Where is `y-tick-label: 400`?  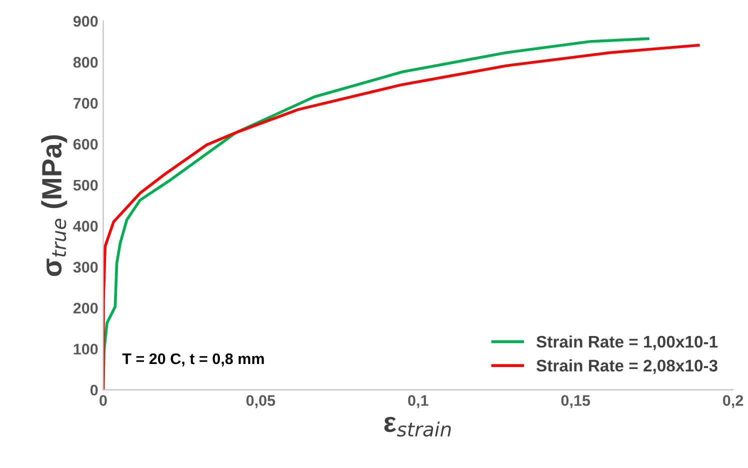 y-tick-label: 400 is located at coordinates (85, 226).